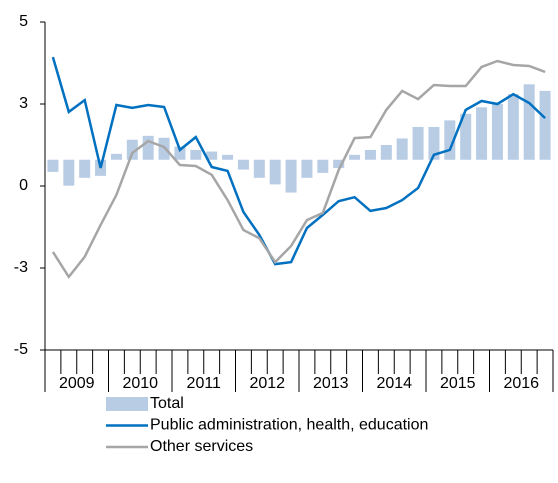 The width and height of the screenshot is (558, 483). Describe the element at coordinates (458, 383) in the screenshot. I see `year-label: 2015` at that location.